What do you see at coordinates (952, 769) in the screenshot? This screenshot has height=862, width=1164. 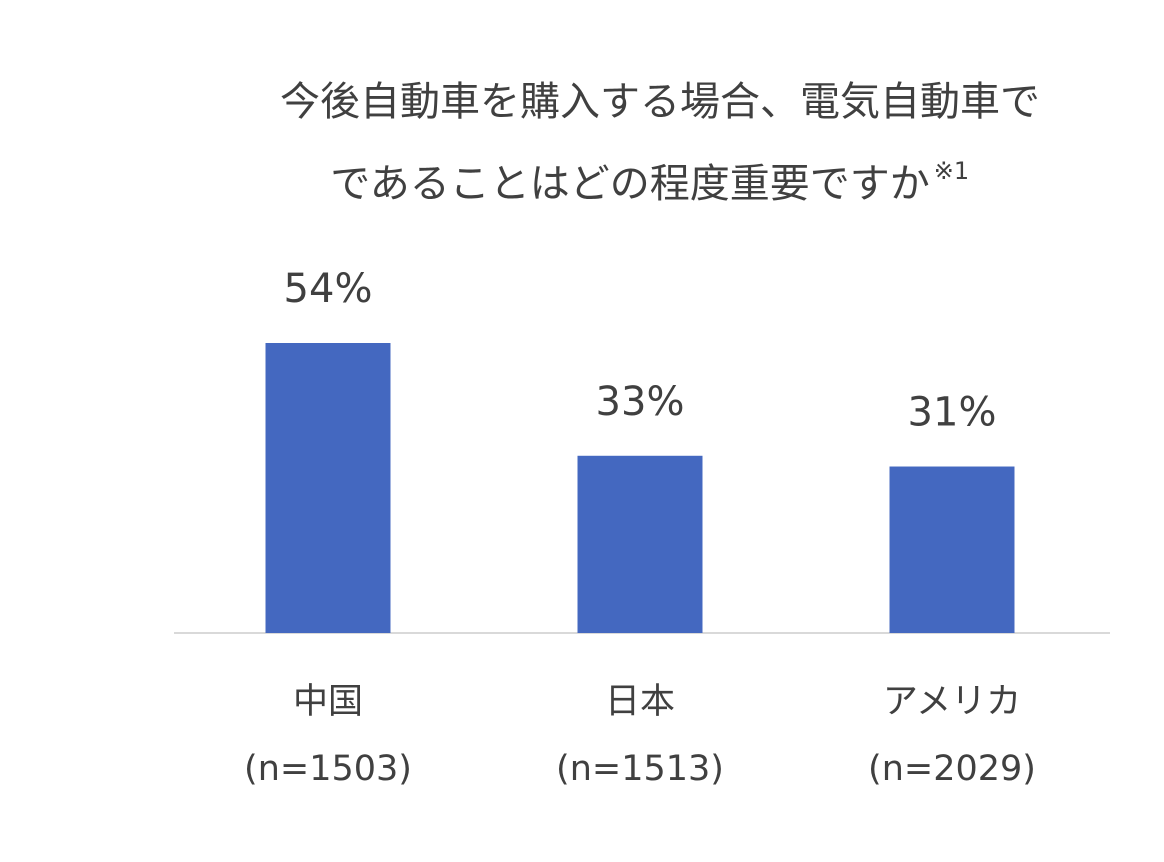 I see `x-tick-label: (n=2029)` at bounding box center [952, 769].